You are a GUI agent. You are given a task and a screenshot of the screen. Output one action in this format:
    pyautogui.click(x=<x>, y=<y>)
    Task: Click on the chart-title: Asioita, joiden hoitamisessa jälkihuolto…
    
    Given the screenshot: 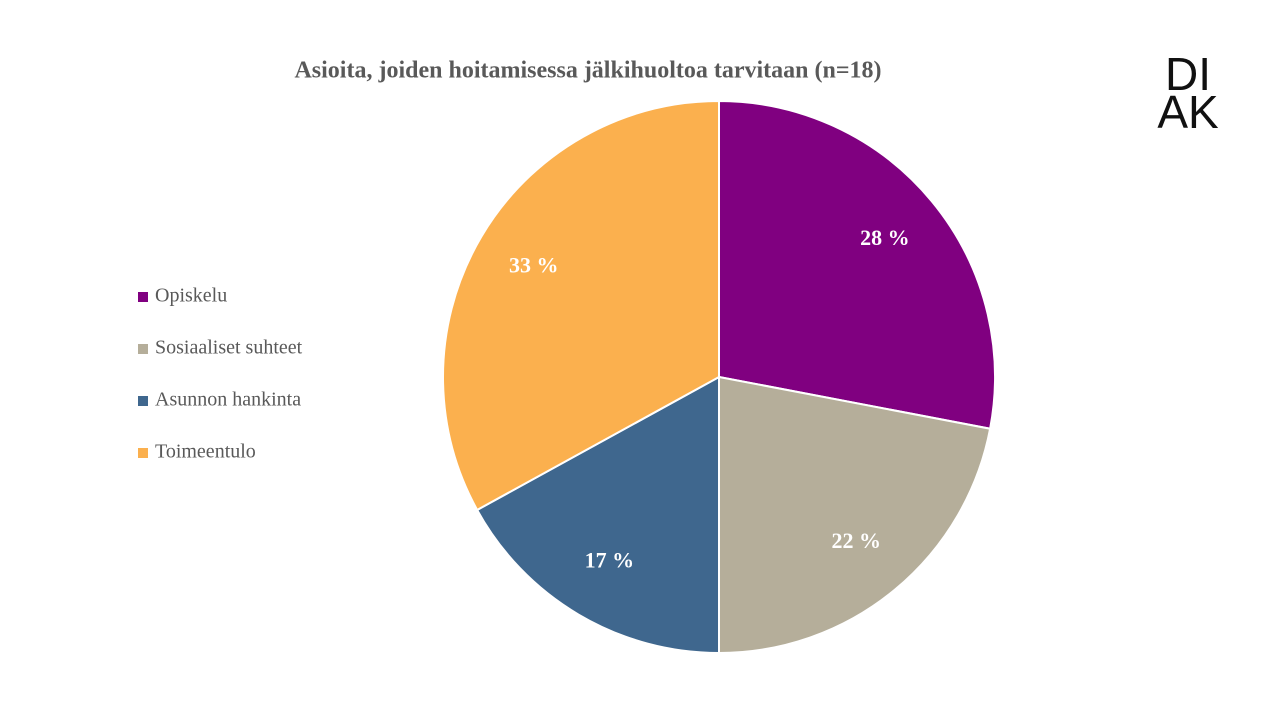 What is the action you would take?
    pyautogui.click(x=587, y=71)
    